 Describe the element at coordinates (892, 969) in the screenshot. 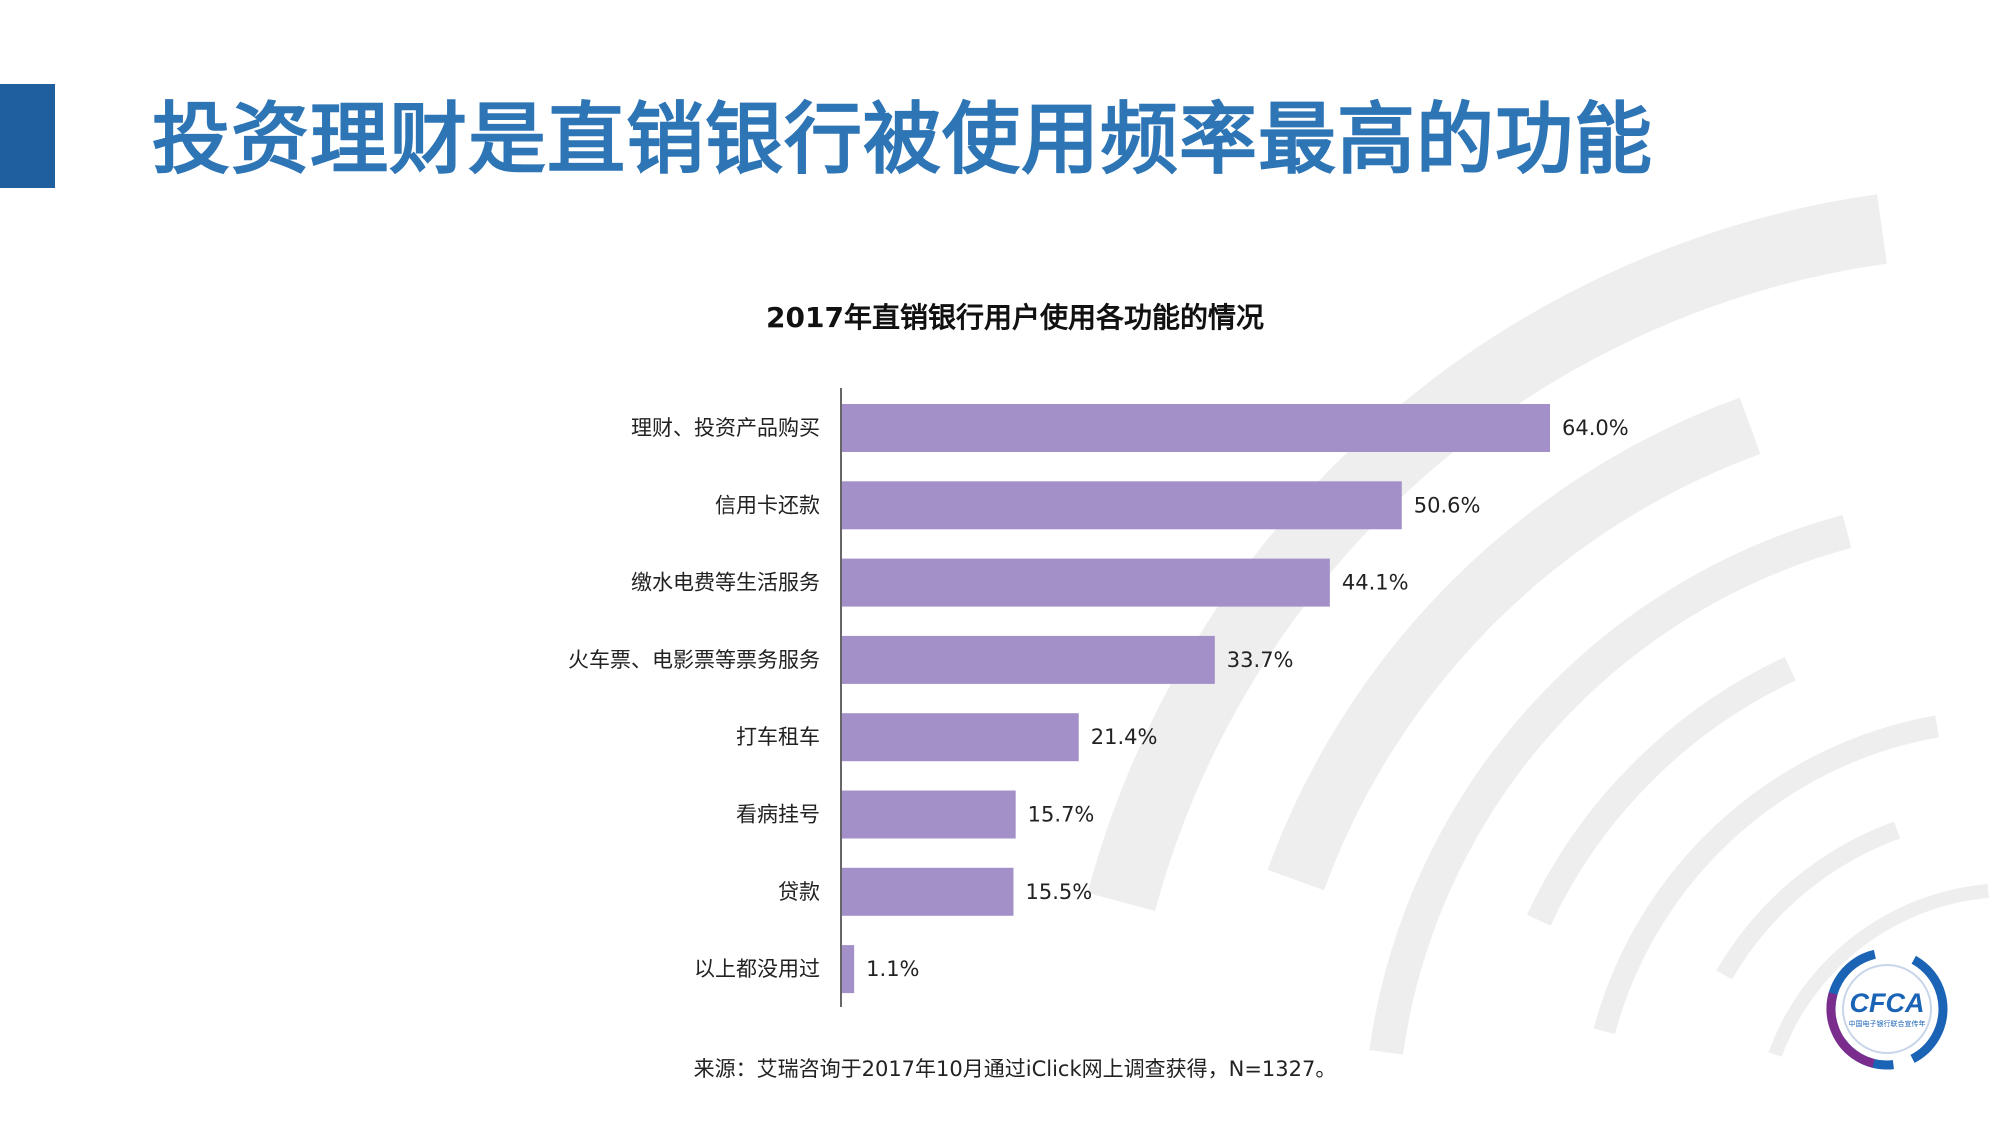

I see `value-label: 1.1%` at that location.